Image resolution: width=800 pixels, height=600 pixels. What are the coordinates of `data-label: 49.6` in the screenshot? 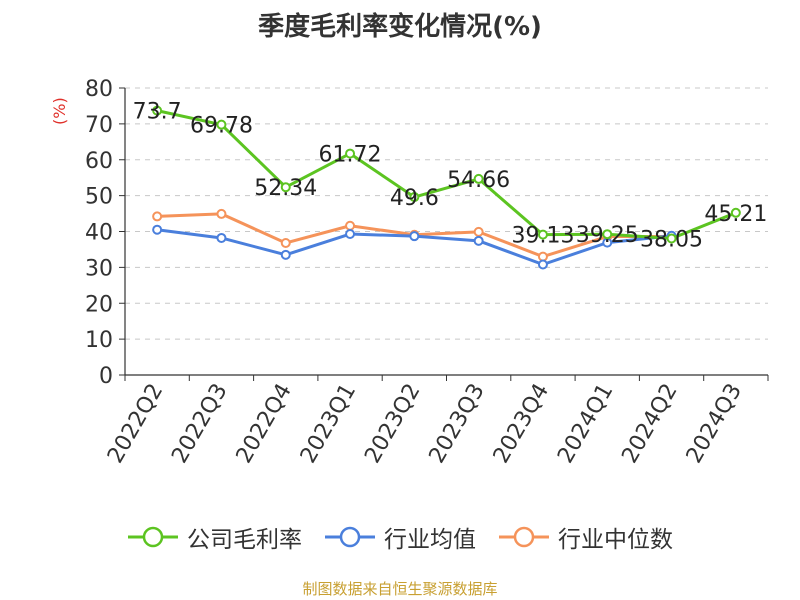 It's located at (414, 198).